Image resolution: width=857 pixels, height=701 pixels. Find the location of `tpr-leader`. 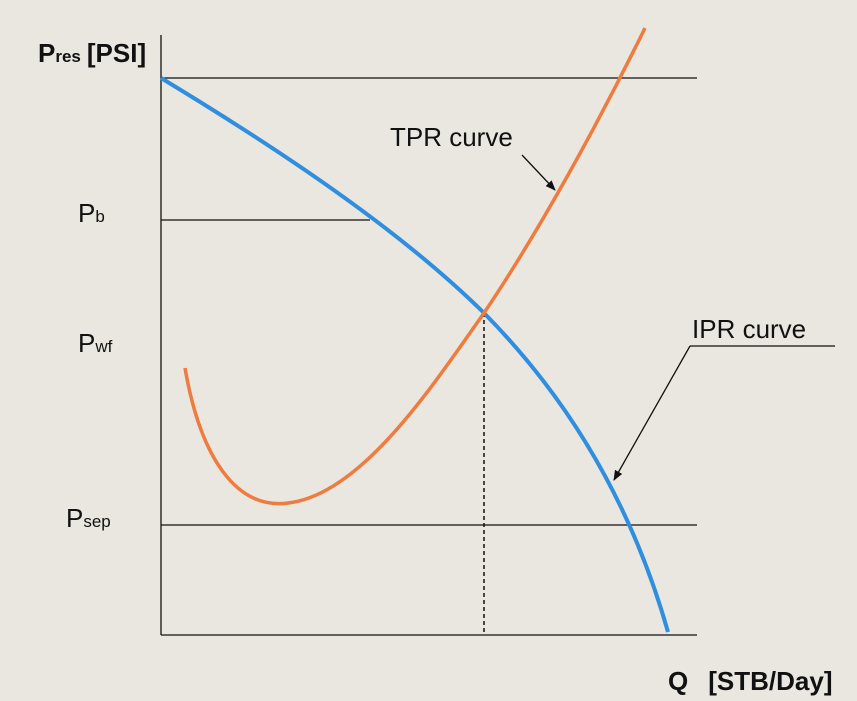

tpr-leader is located at coordinates (538, 172).